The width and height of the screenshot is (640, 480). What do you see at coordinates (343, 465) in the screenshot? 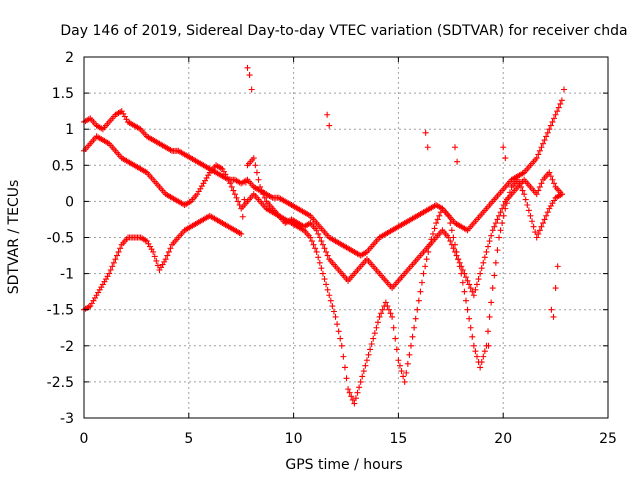
I see `x-axis-label: GPS time / hours` at bounding box center [343, 465].